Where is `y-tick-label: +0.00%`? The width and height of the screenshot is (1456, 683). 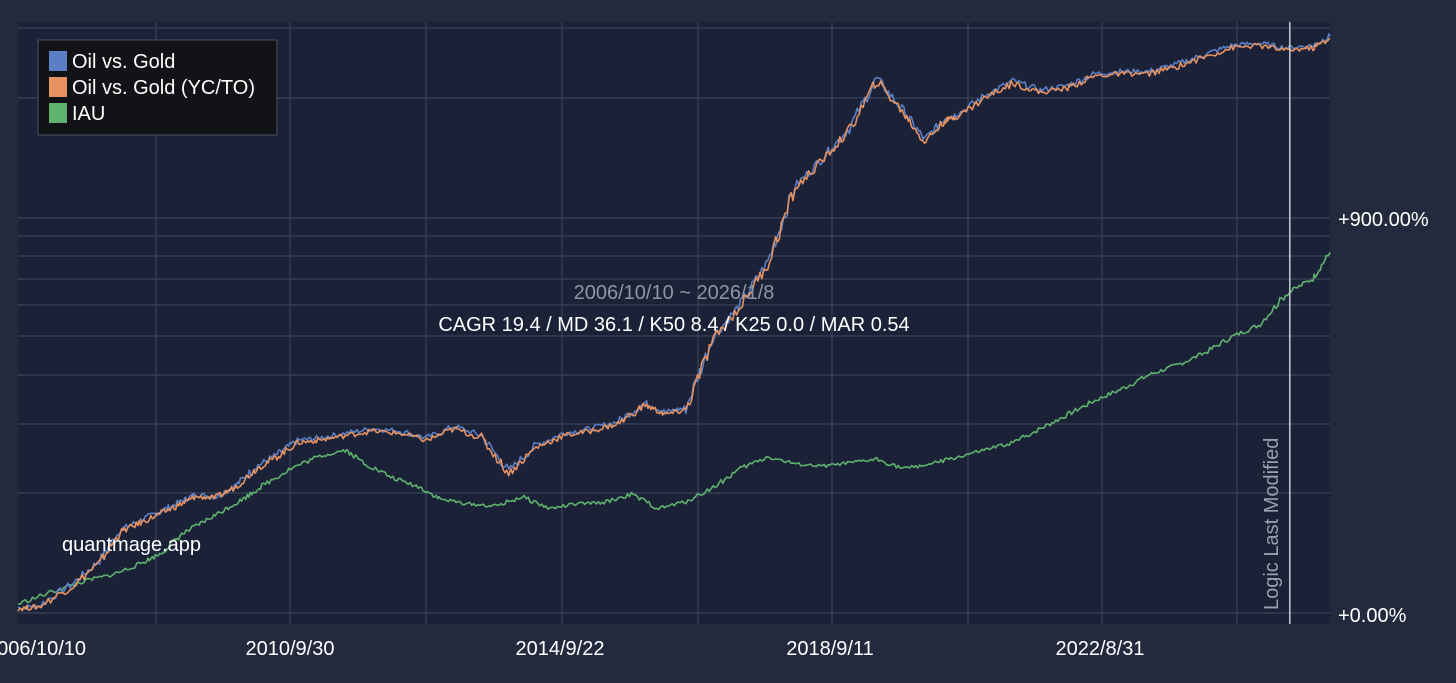
y-tick-label: +0.00% is located at coordinates (1372, 616).